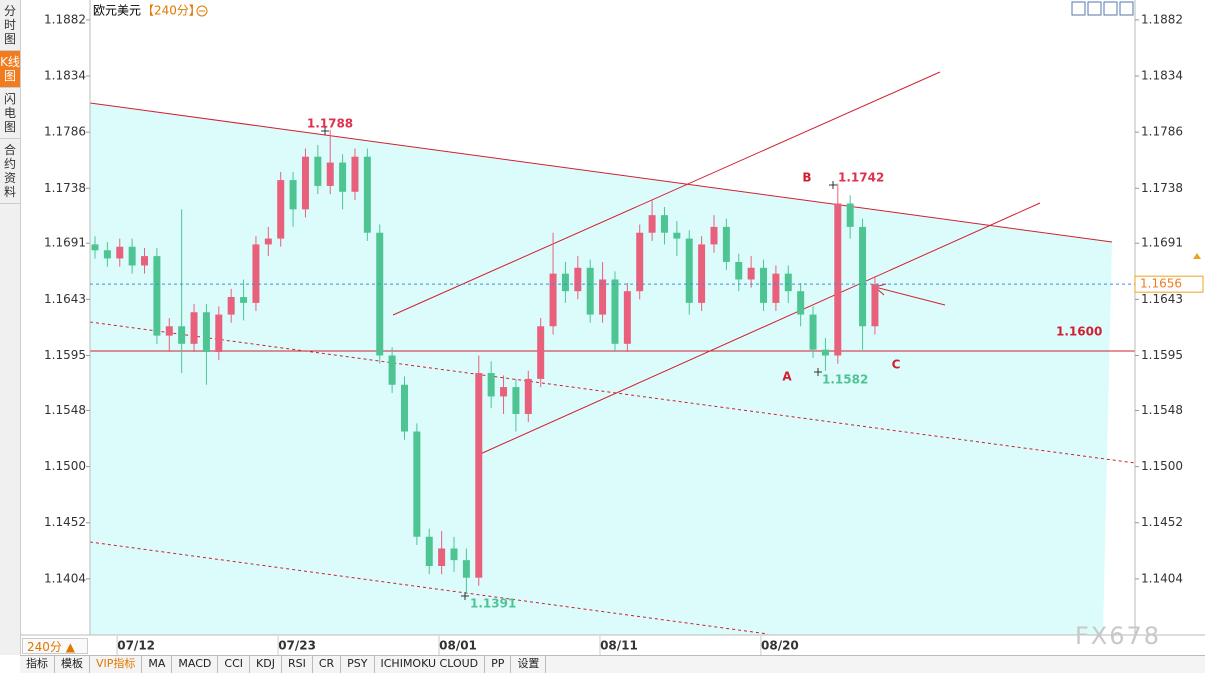 The width and height of the screenshot is (1205, 673). Describe the element at coordinates (116, 664) in the screenshot. I see `toolbar-button: VIP指标` at that location.